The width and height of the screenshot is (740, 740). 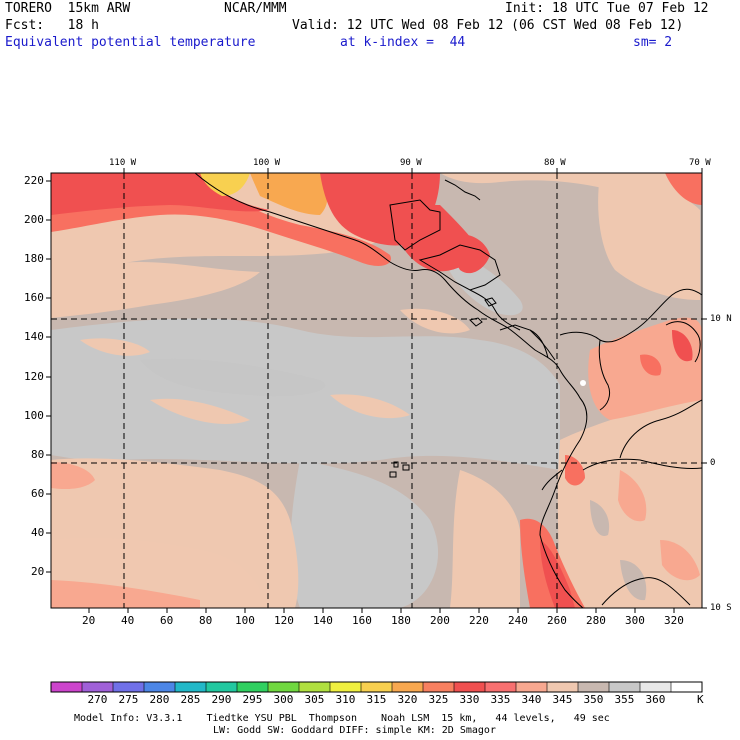 What do you see at coordinates (411, 163) in the screenshot?
I see `lon-label-90w: 90 W` at bounding box center [411, 163].